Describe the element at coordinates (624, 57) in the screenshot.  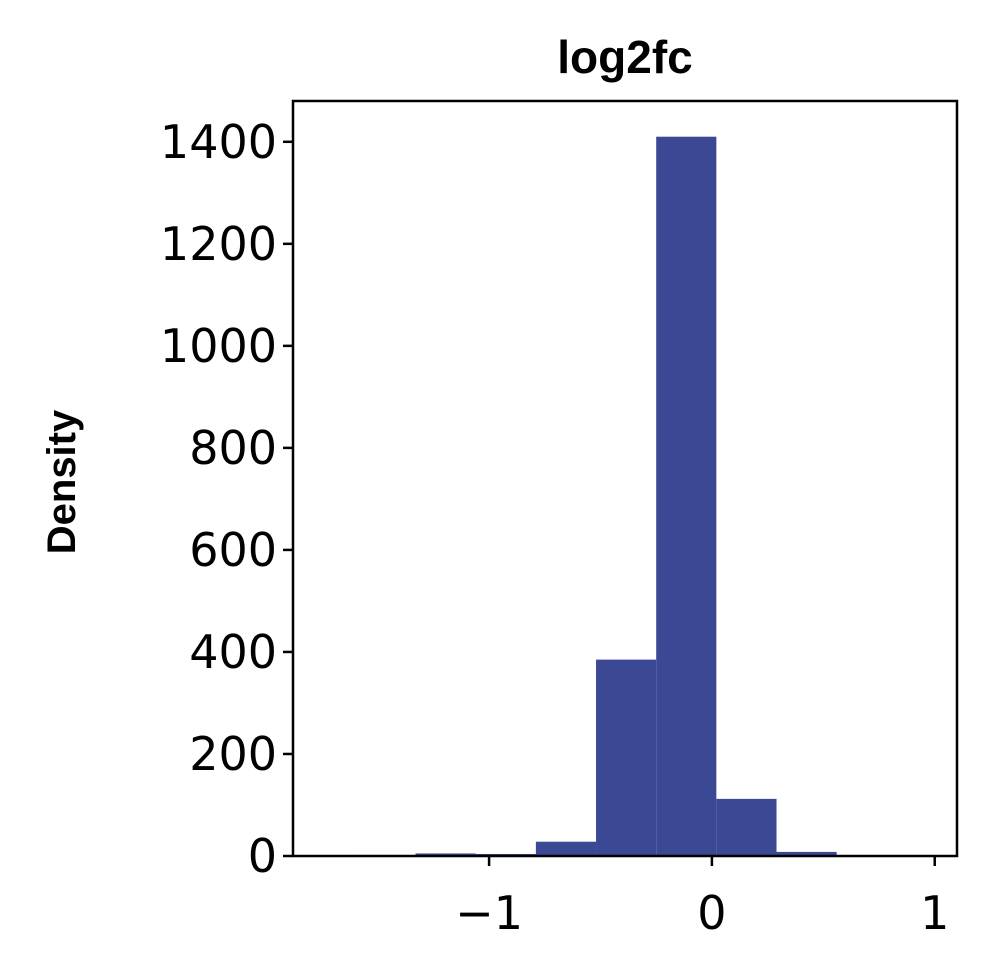
I see `chart-title: log2fc` at that location.